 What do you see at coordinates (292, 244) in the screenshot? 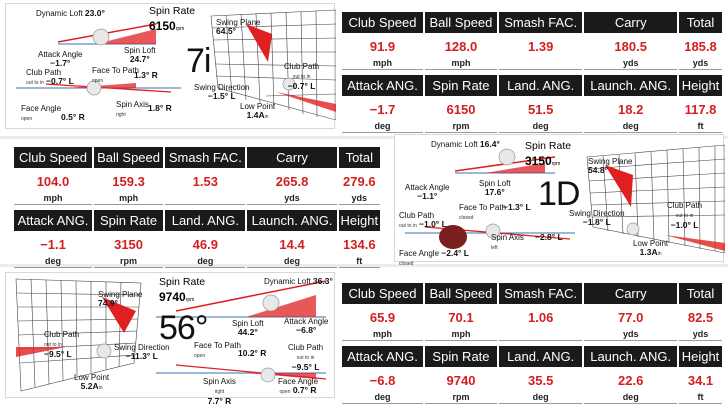
I see `stat-value: 14.4` at bounding box center [292, 244].